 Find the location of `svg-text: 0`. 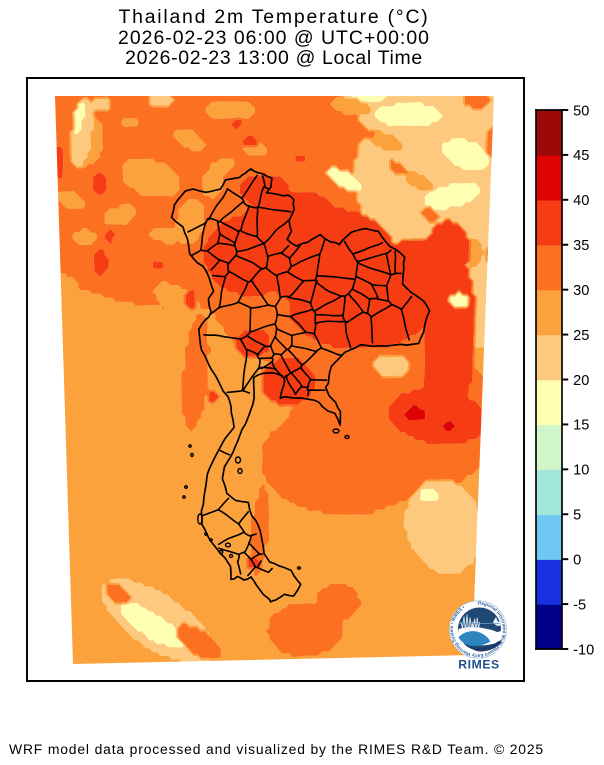

svg-text: 0 is located at coordinates (577, 560).